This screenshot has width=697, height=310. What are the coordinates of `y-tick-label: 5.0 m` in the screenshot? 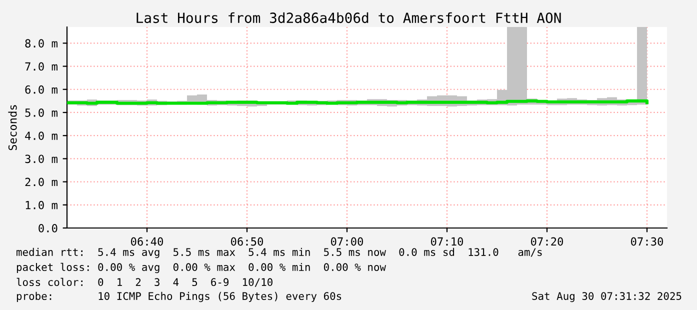 It's located at (41, 112).